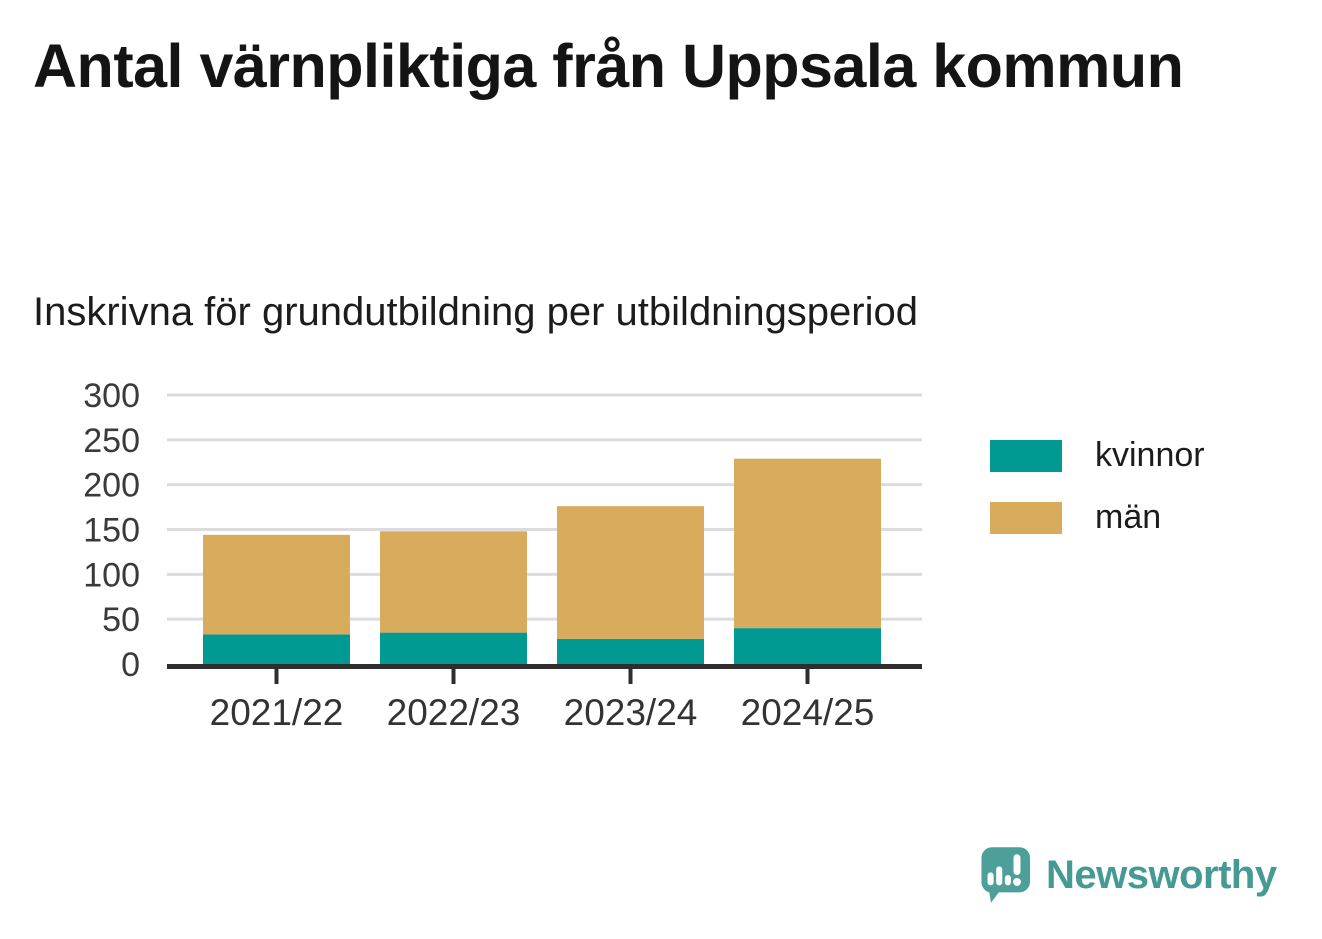  Describe the element at coordinates (1026, 455) in the screenshot. I see `kvinnor-color-swatch` at that location.